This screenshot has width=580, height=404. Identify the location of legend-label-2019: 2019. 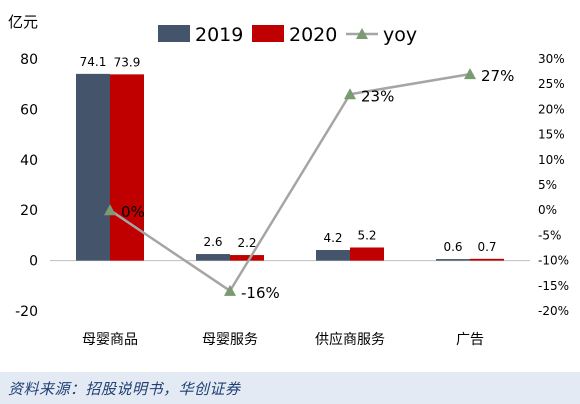
(219, 35).